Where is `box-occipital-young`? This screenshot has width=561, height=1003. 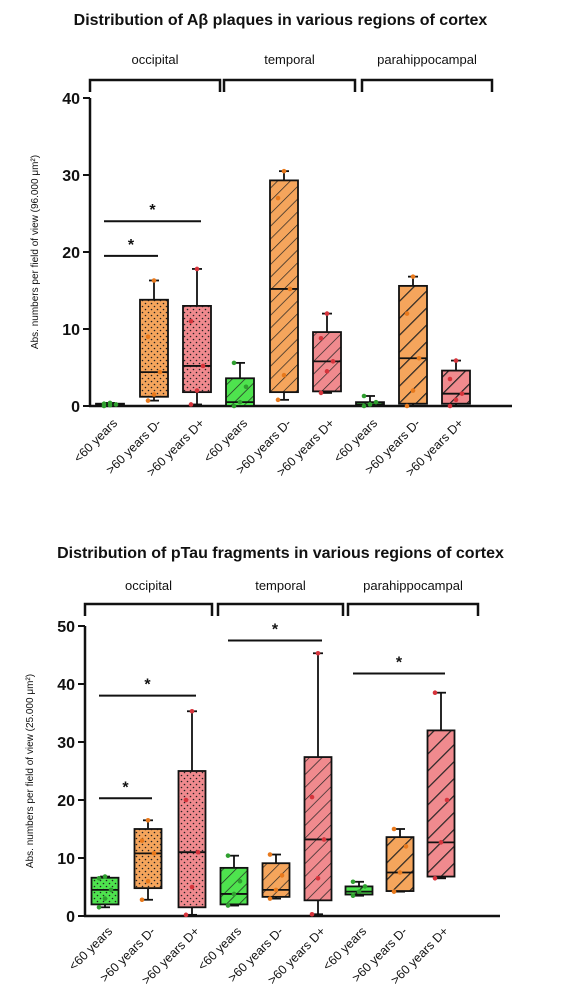
box-occipital-young is located at coordinates (110, 404).